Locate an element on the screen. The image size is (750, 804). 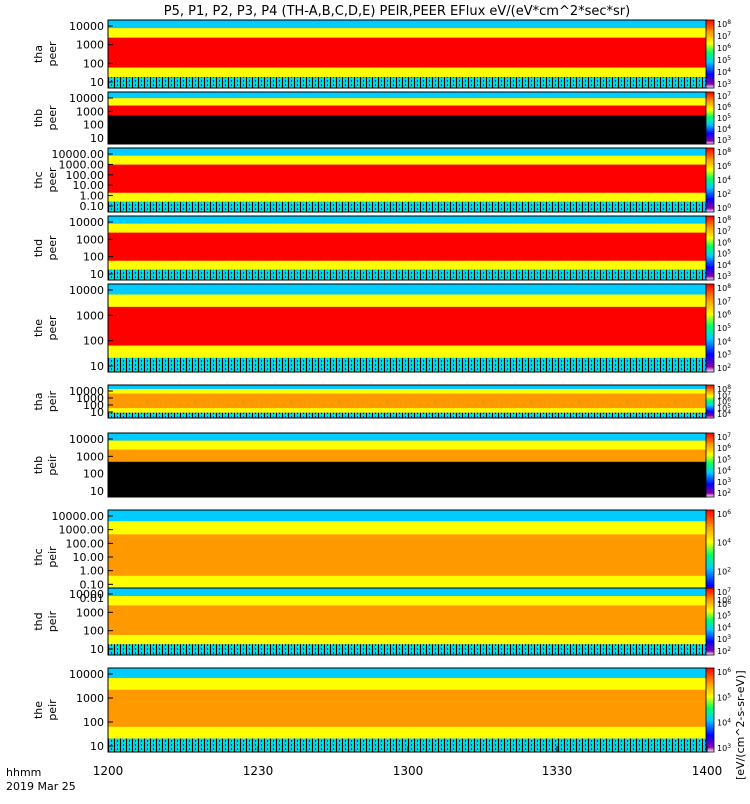
panel-the_peir: the peir 10 100 1000 10000 10³ 10⁴ 10⁵ 10⁶ is located at coordinates (381, 710).